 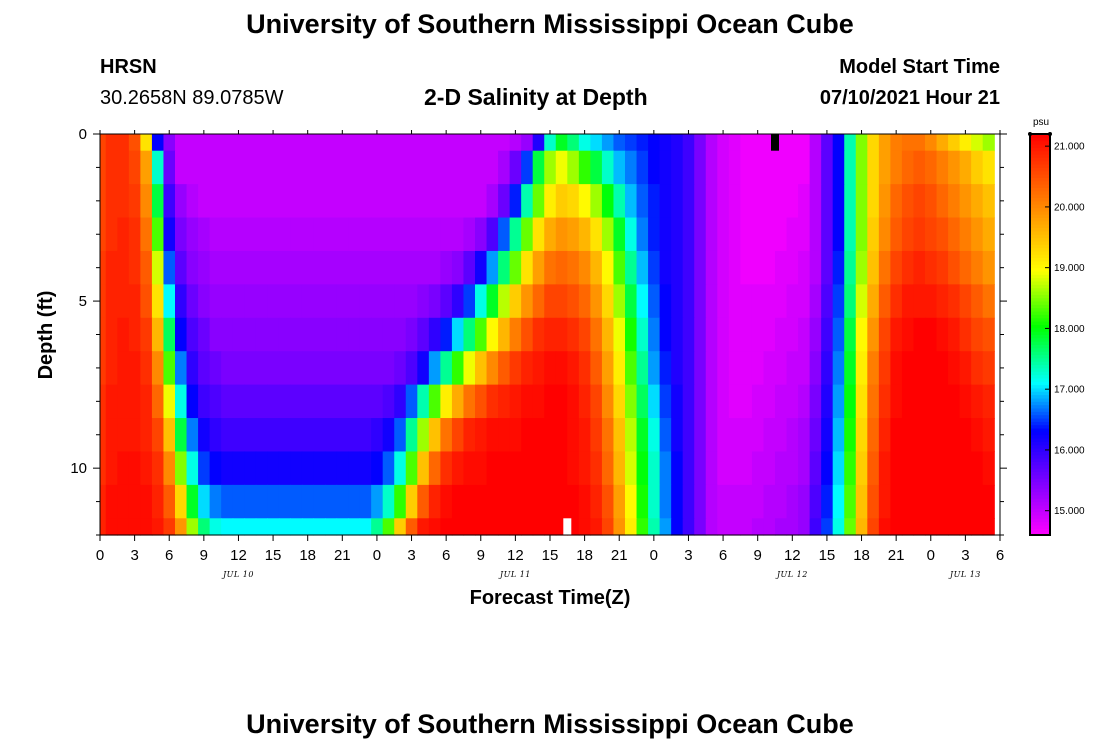 I want to click on colorbar-corner, so click(x=1050, y=134).